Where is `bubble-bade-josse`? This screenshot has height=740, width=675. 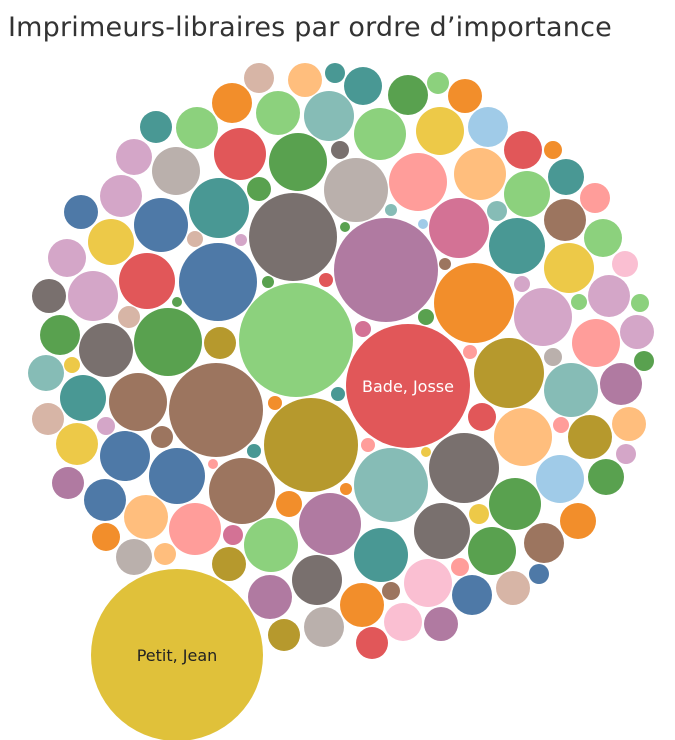
bubble-bade-josse is located at coordinates (408, 386).